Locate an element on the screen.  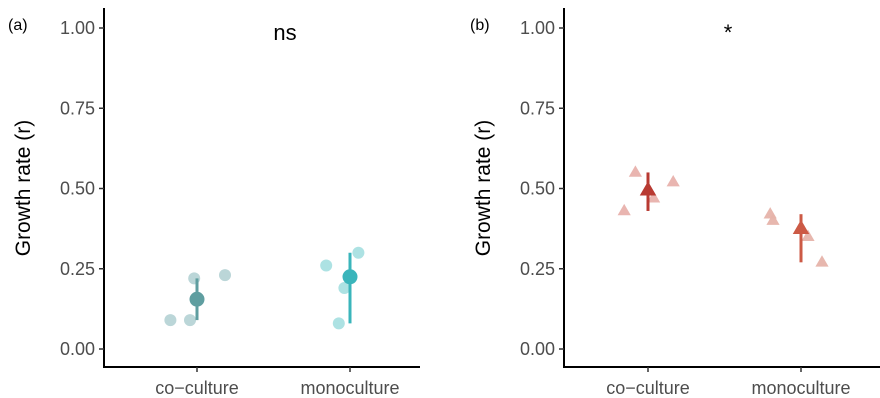
significance-label: ns is located at coordinates (284, 32).